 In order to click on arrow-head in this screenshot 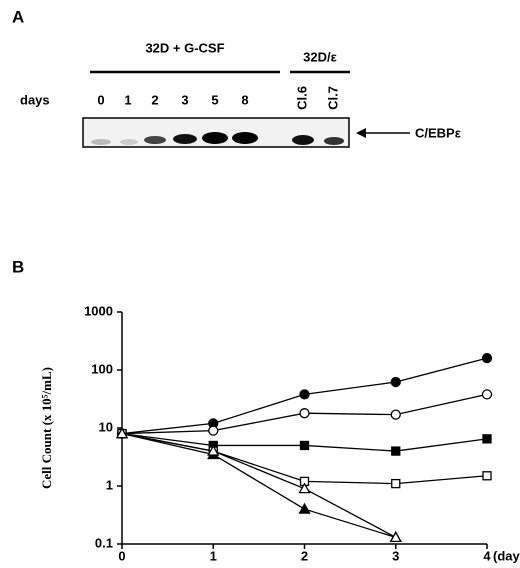, I will do `click(361, 133)`.